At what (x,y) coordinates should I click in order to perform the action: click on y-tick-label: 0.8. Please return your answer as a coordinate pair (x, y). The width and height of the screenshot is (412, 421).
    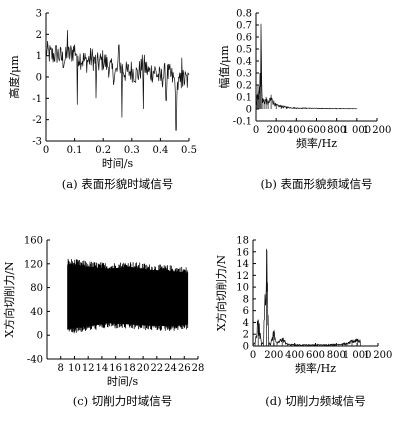
    Looking at the image, I should click on (244, 14).